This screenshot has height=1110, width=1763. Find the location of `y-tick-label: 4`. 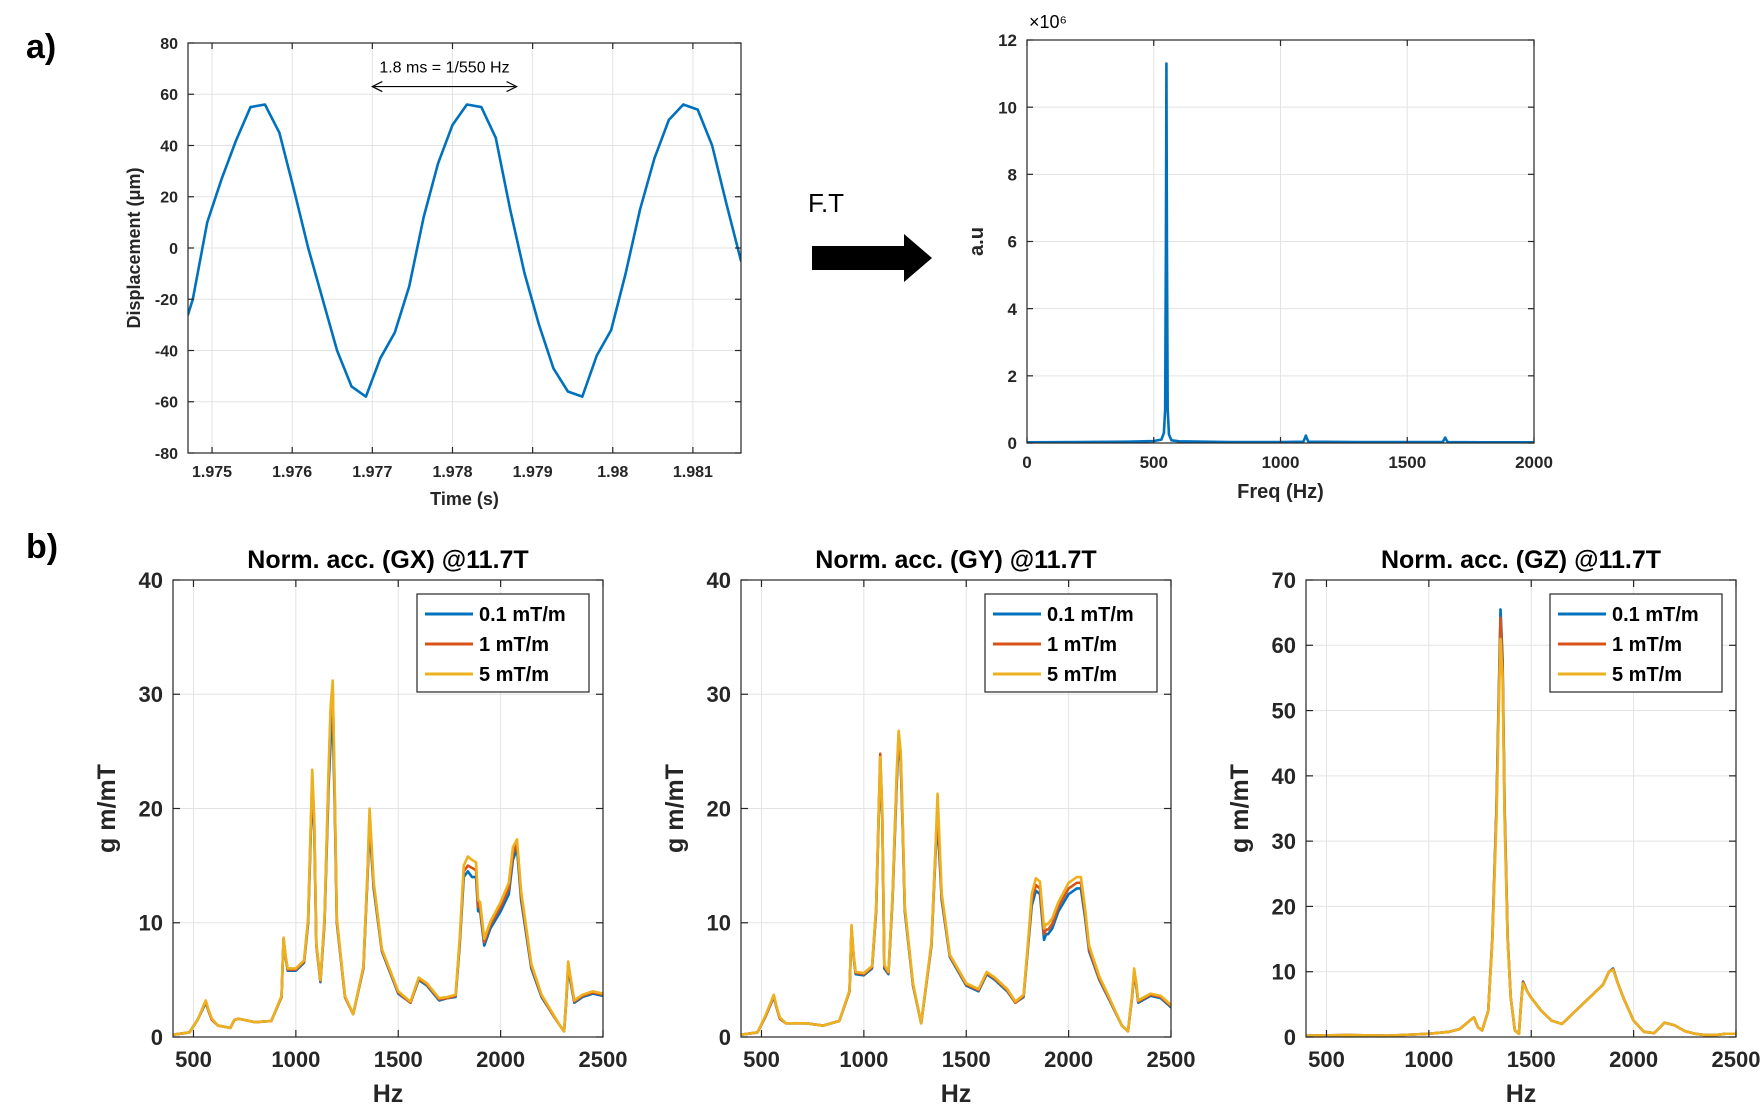

y-tick-label: 4 is located at coordinates (1013, 309).